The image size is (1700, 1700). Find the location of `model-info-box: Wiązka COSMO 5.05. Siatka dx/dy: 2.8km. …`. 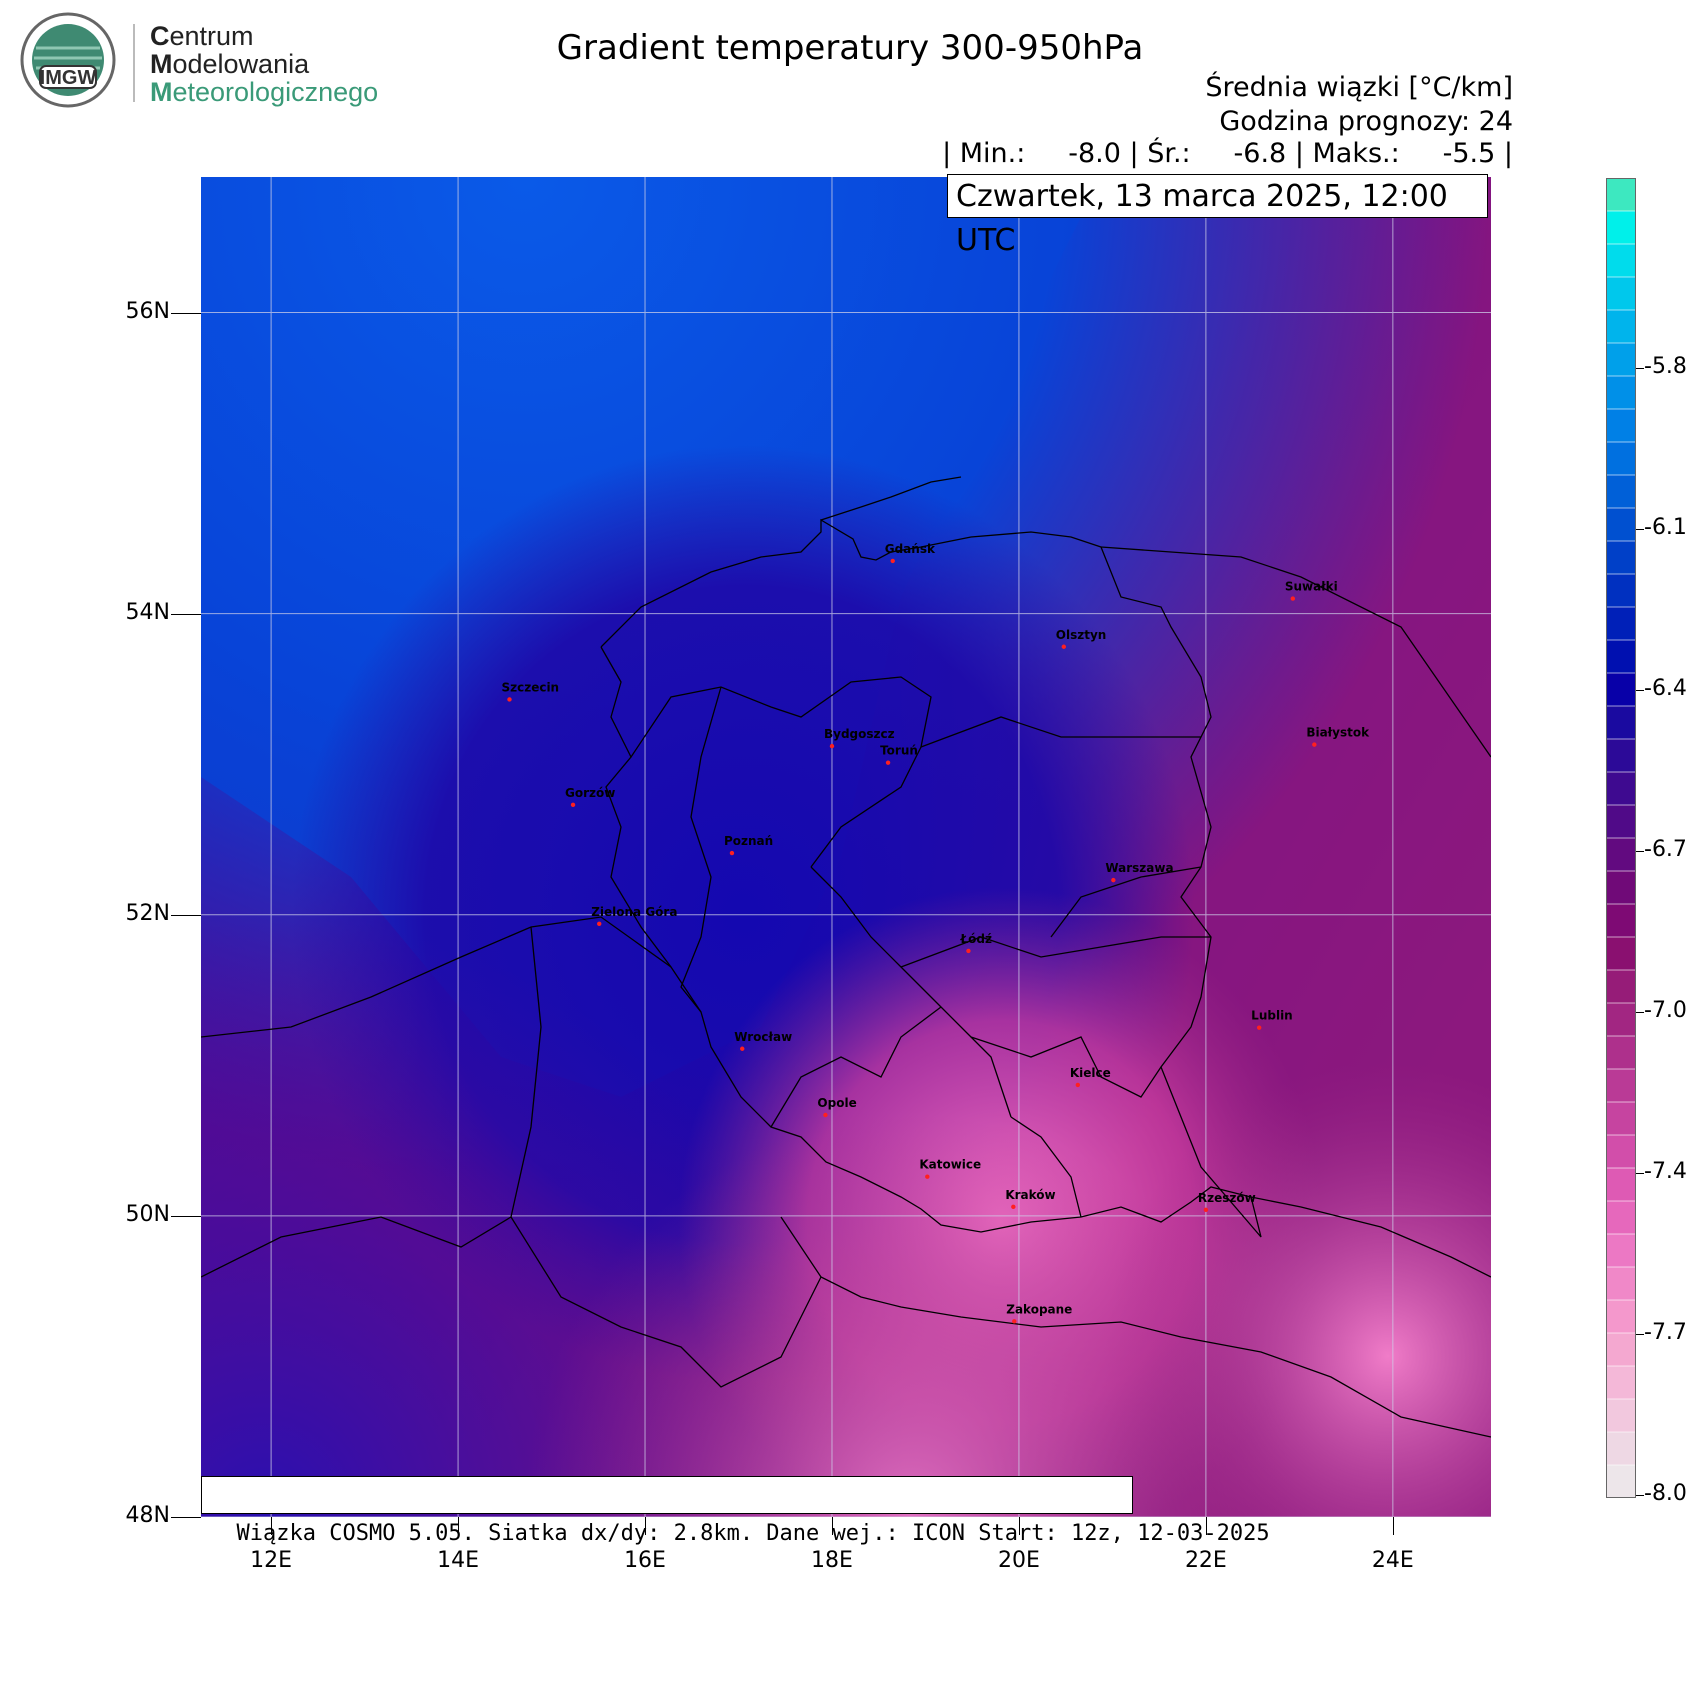

model-info-box: Wiązka COSMO 5.05. Siatka dx/dy: 2.8km. … is located at coordinates (735, 1511).